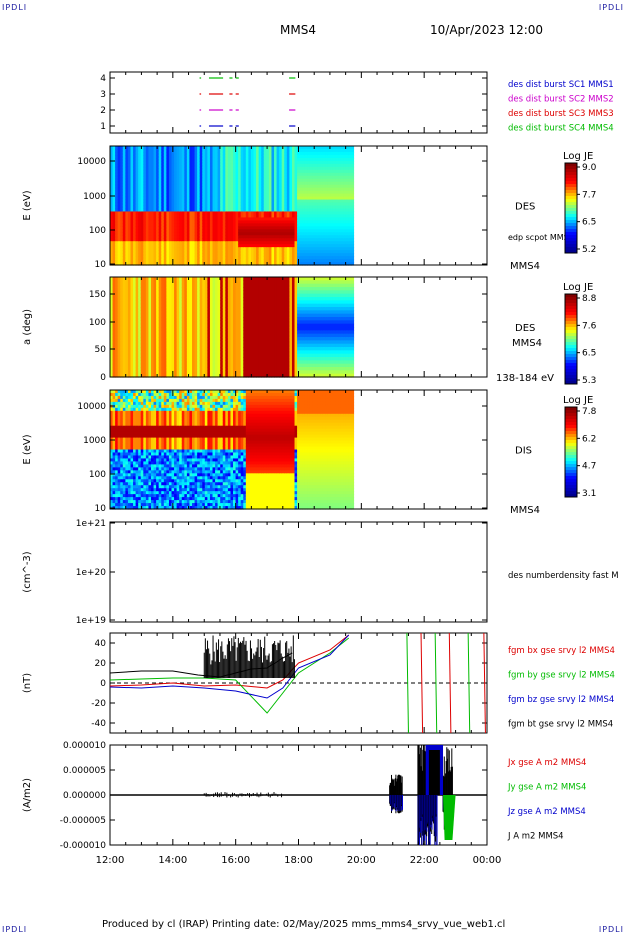 Image resolution: width=630 pixels, height=934 pixels. Describe the element at coordinates (103, 111) in the screenshot. I see `burst-y-tick-label: 2` at that location.